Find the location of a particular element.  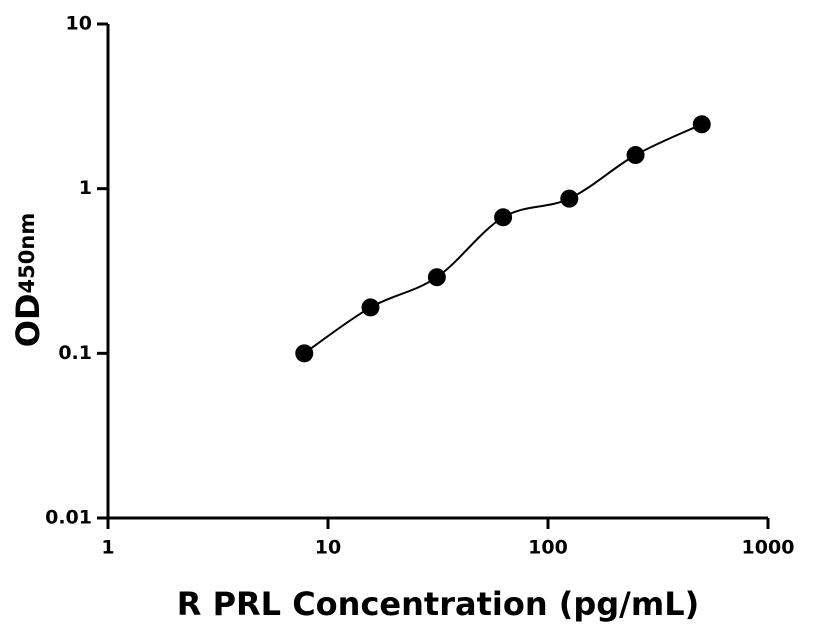

y-axis-title: OD450nm is located at coordinates (28, 280).